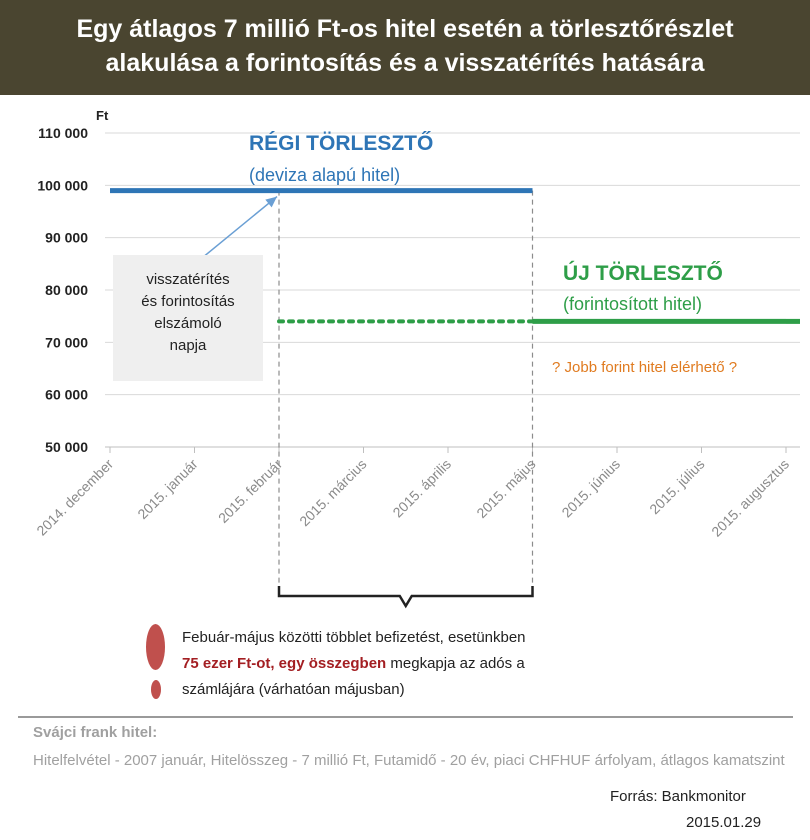  What do you see at coordinates (455, 256) in the screenshot?
I see `series-lines` at bounding box center [455, 256].